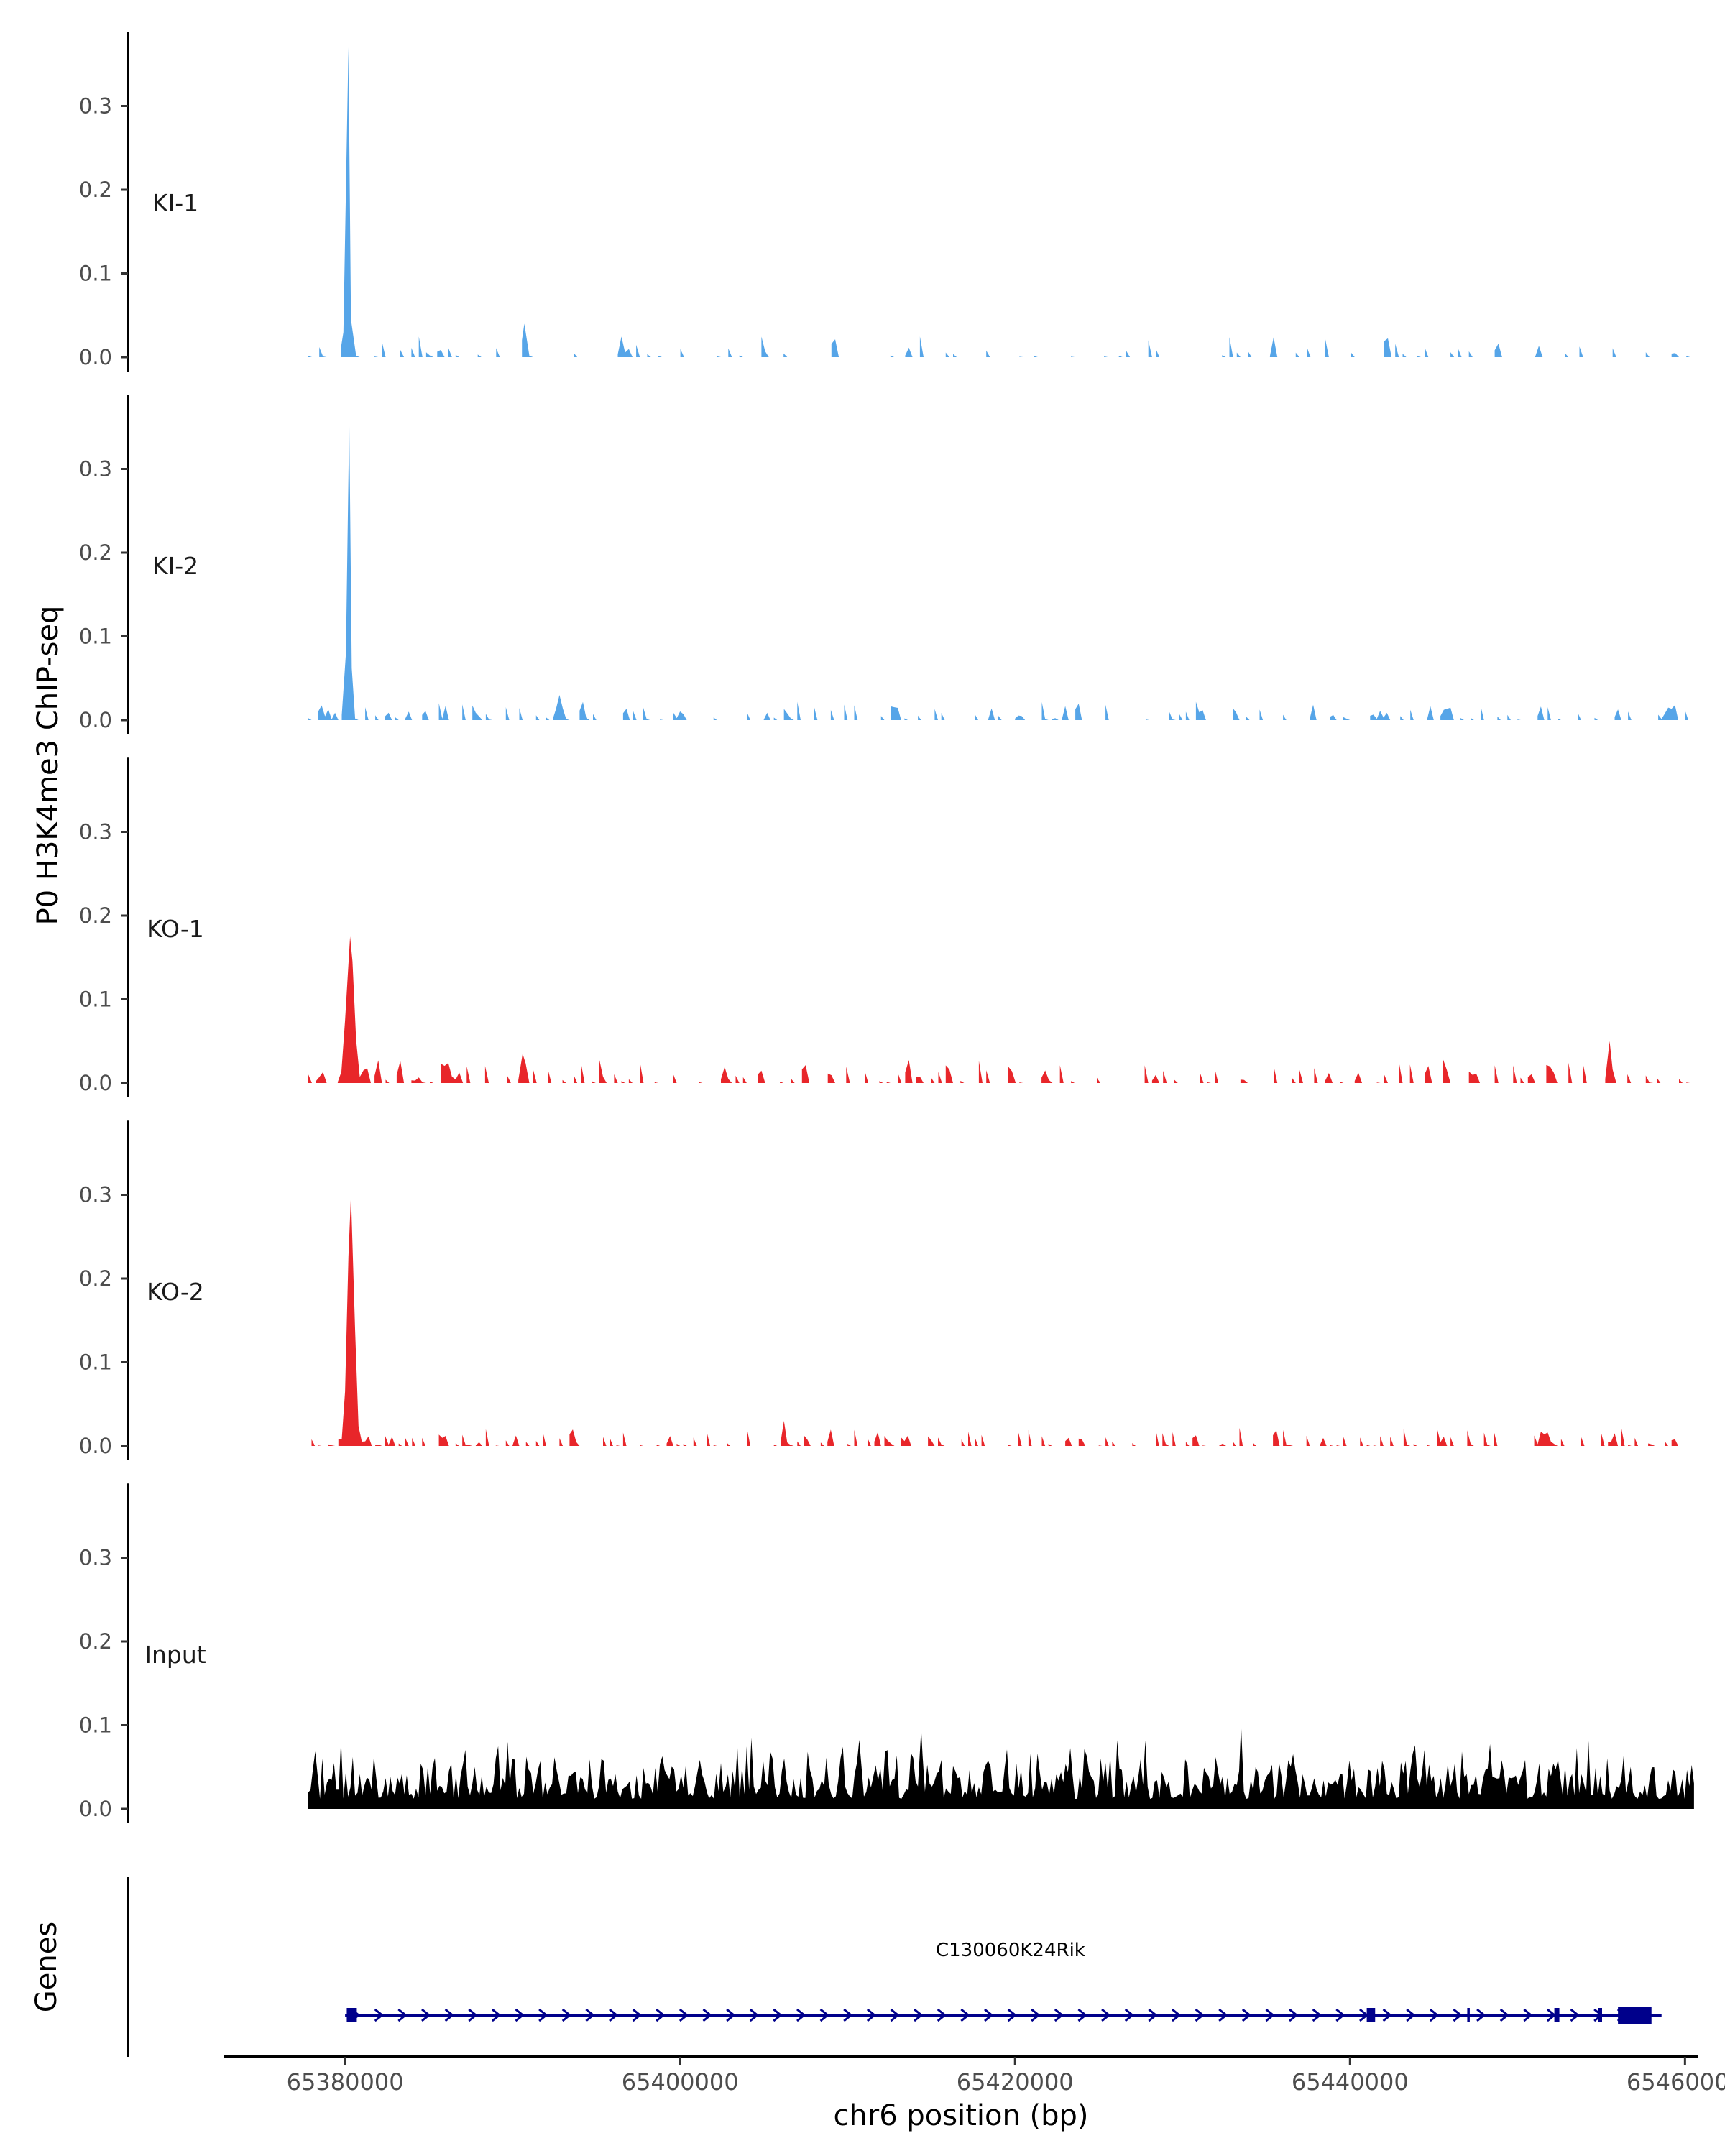 The width and height of the screenshot is (1725, 2156). Describe the element at coordinates (960, 2115) in the screenshot. I see `x-axis-title: chr6 position (bp)` at that location.